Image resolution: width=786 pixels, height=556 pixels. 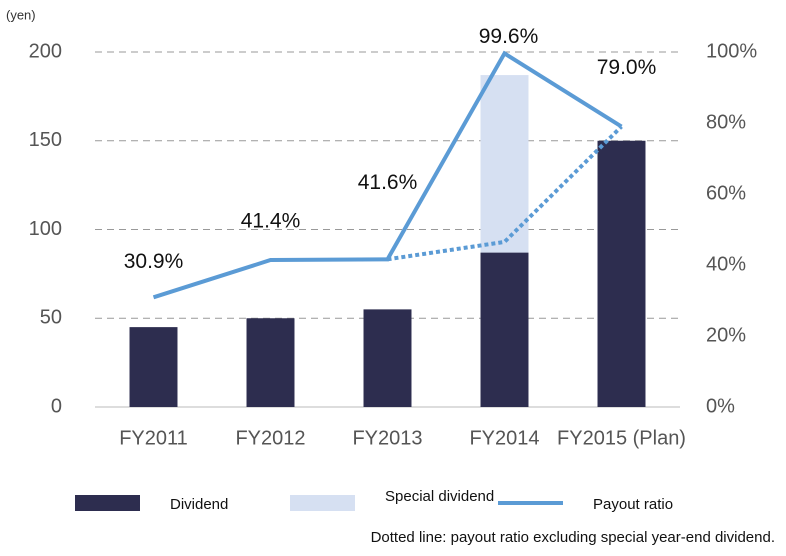 What do you see at coordinates (720, 406) in the screenshot?
I see `y2-tick-label: 0%` at bounding box center [720, 406].